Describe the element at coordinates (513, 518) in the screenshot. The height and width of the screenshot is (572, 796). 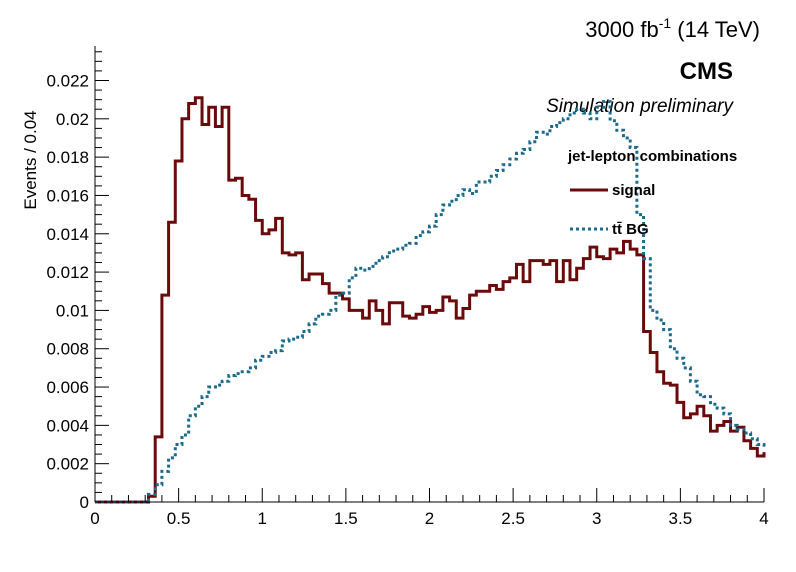
I see `x-tick-label: 2.5` at that location.